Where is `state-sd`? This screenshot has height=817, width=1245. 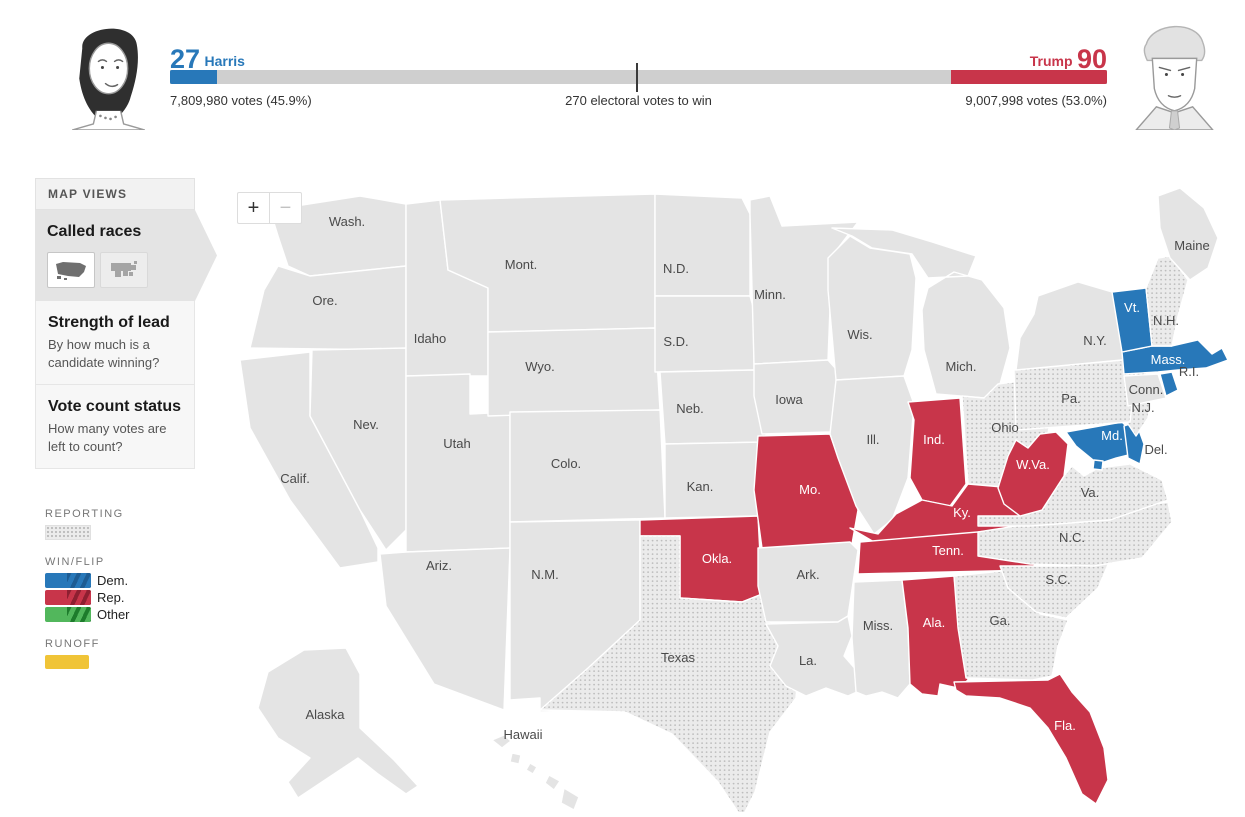
state-sd is located at coordinates (704, 334).